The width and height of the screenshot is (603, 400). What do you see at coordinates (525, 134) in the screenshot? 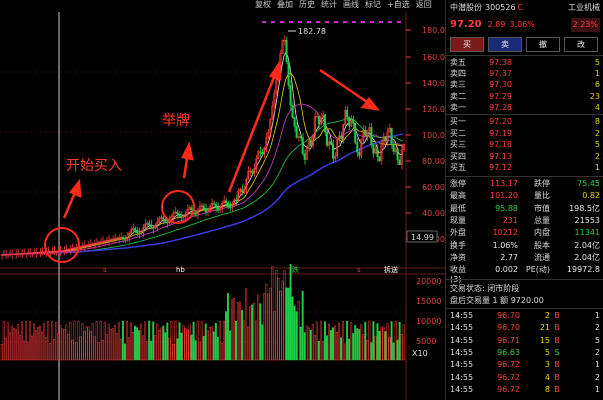
I see `bid-row: 买二 97.19 2` at bounding box center [525, 134].